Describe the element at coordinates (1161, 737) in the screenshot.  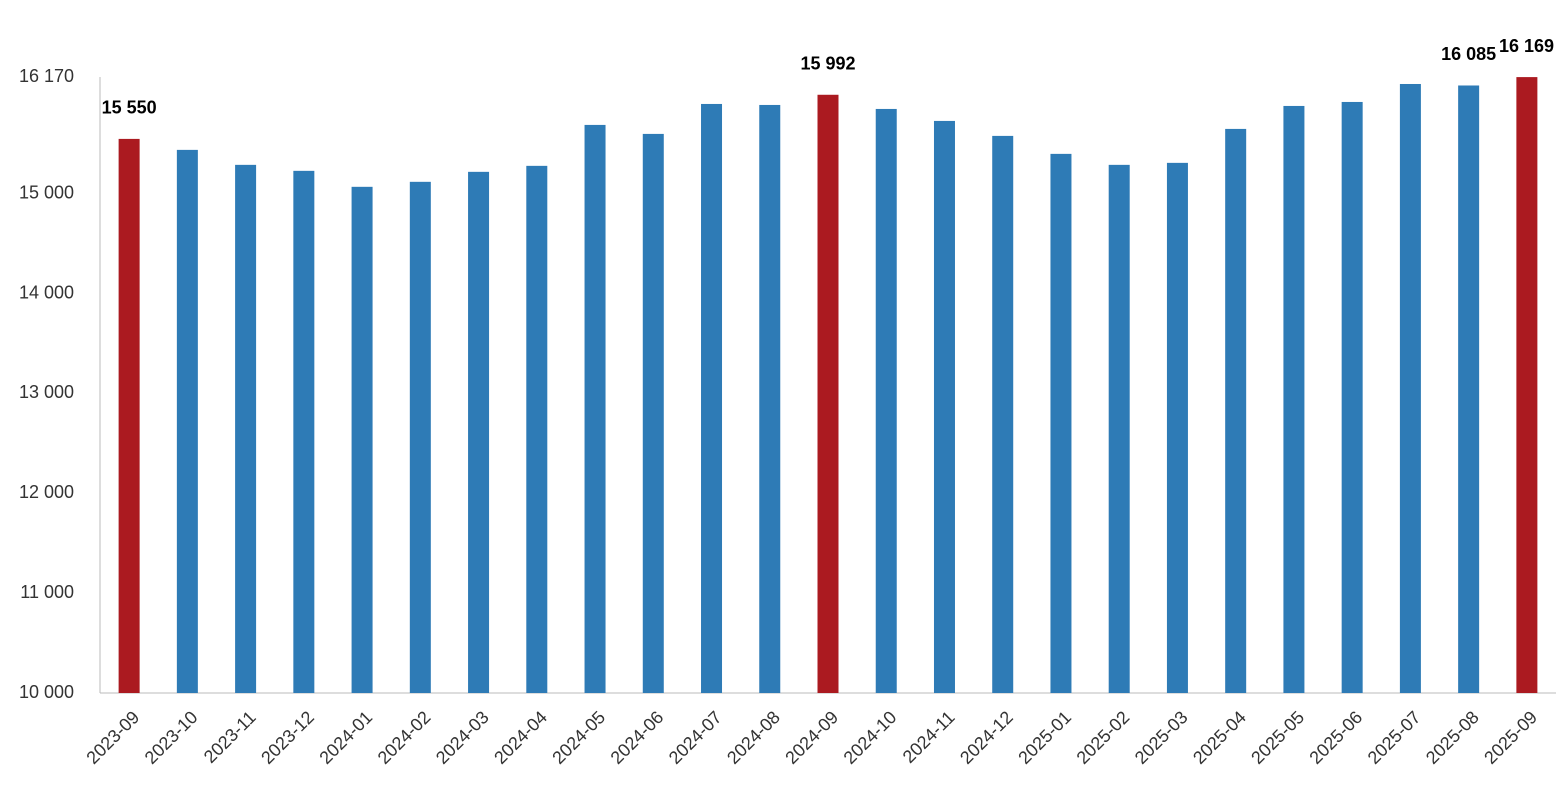
I see `x-tick-label: 2025-03` at that location.